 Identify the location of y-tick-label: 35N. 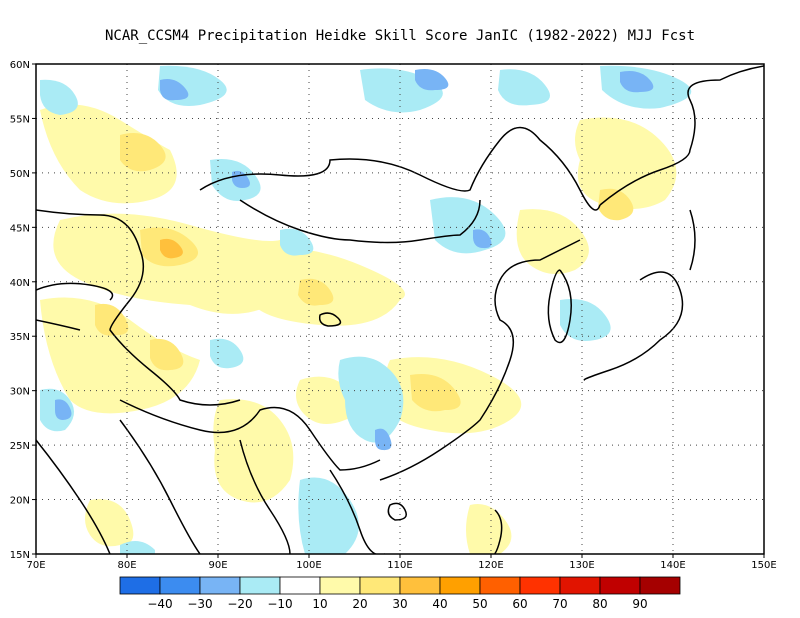
(20, 337).